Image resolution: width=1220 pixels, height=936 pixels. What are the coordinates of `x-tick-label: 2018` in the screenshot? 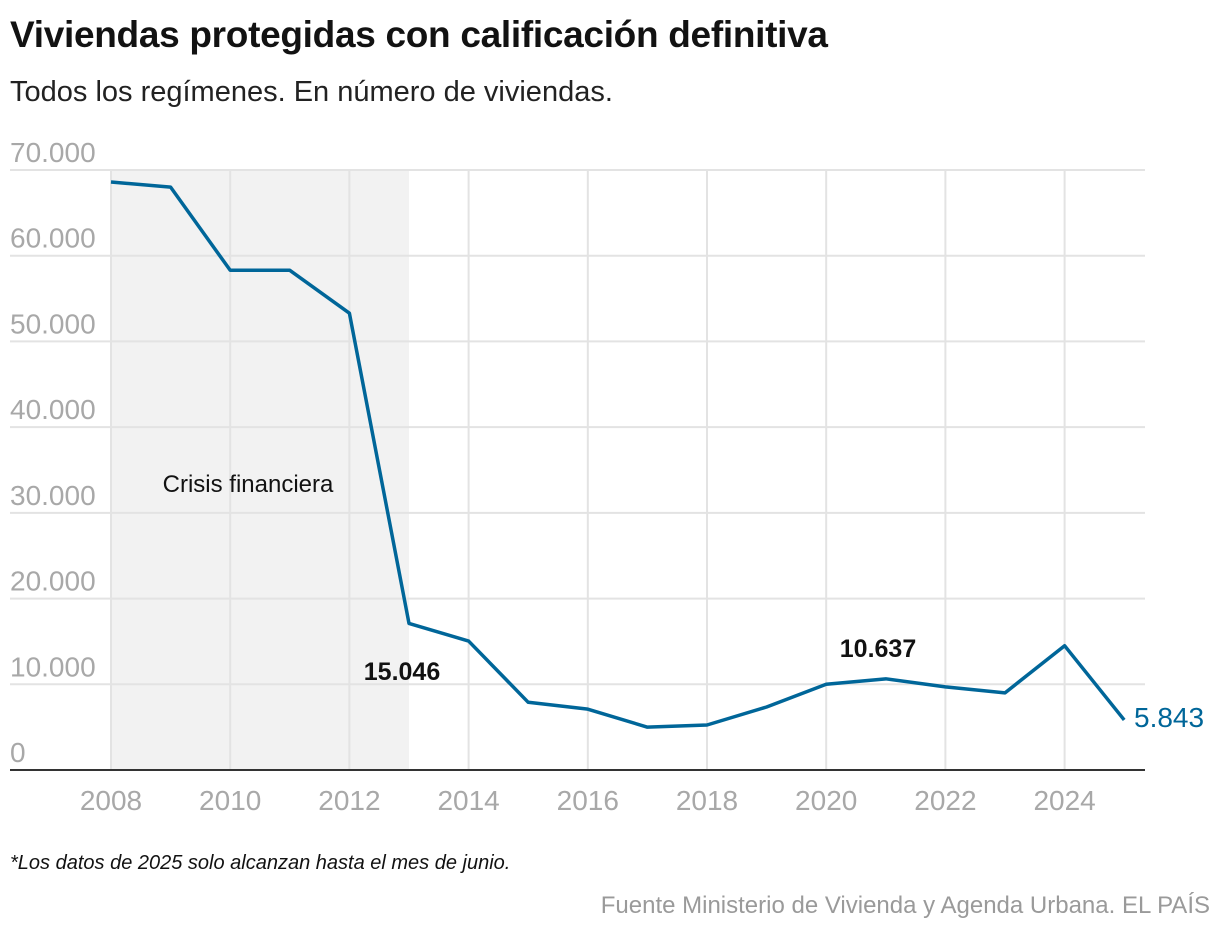 It's located at (707, 800).